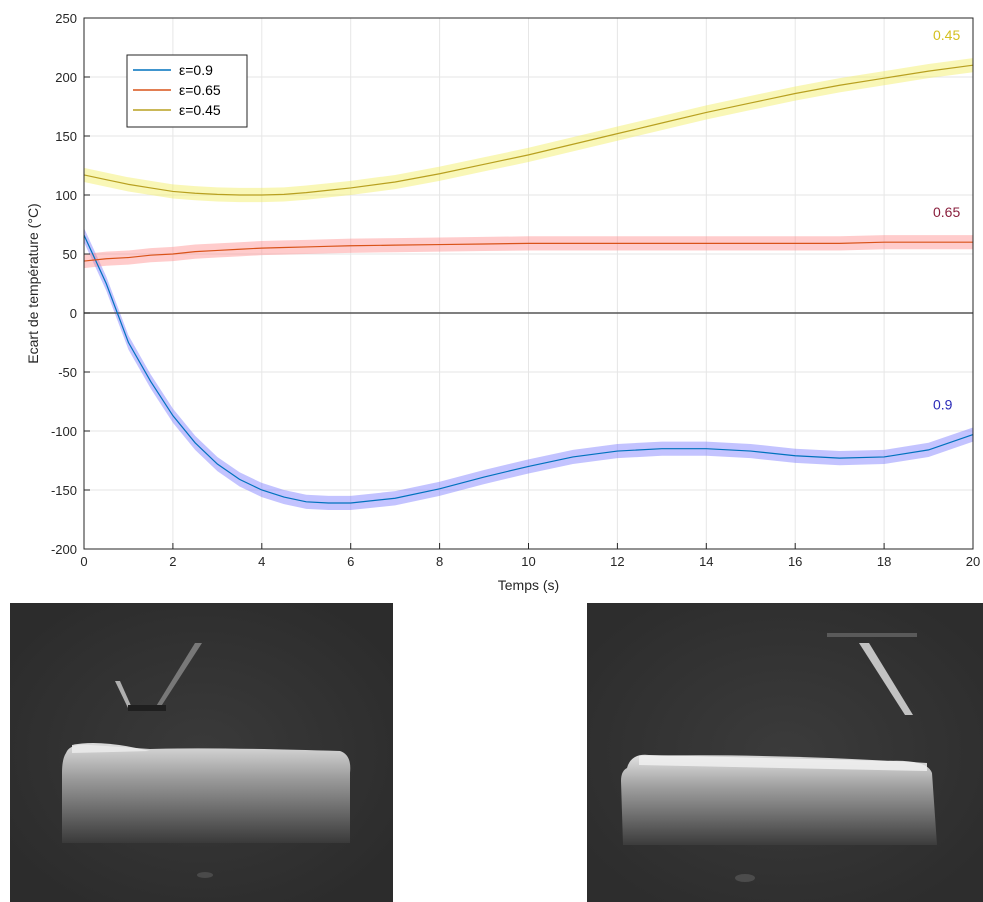  Describe the element at coordinates (66, 77) in the screenshot. I see `y-tick-label: 200` at that location.